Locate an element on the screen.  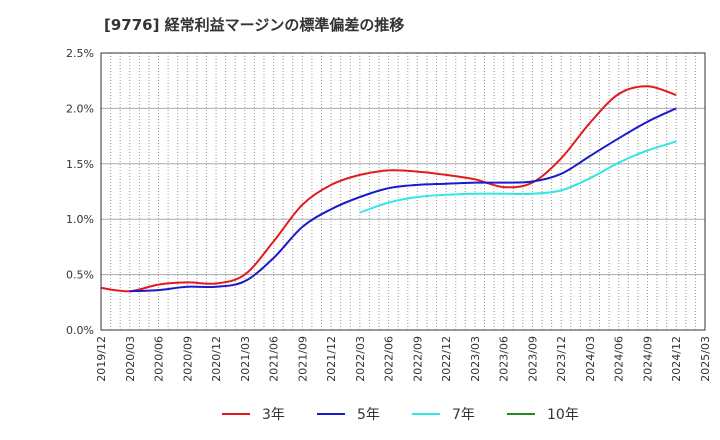
y-tick-label: 1.5% is located at coordinates (80, 164).